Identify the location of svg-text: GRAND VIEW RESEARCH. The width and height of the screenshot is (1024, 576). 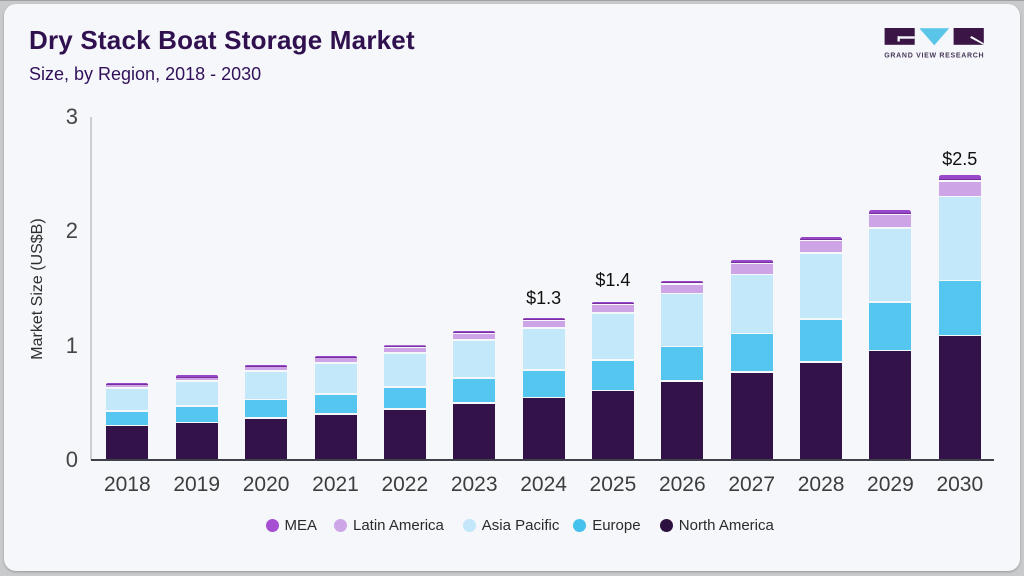
(934, 56).